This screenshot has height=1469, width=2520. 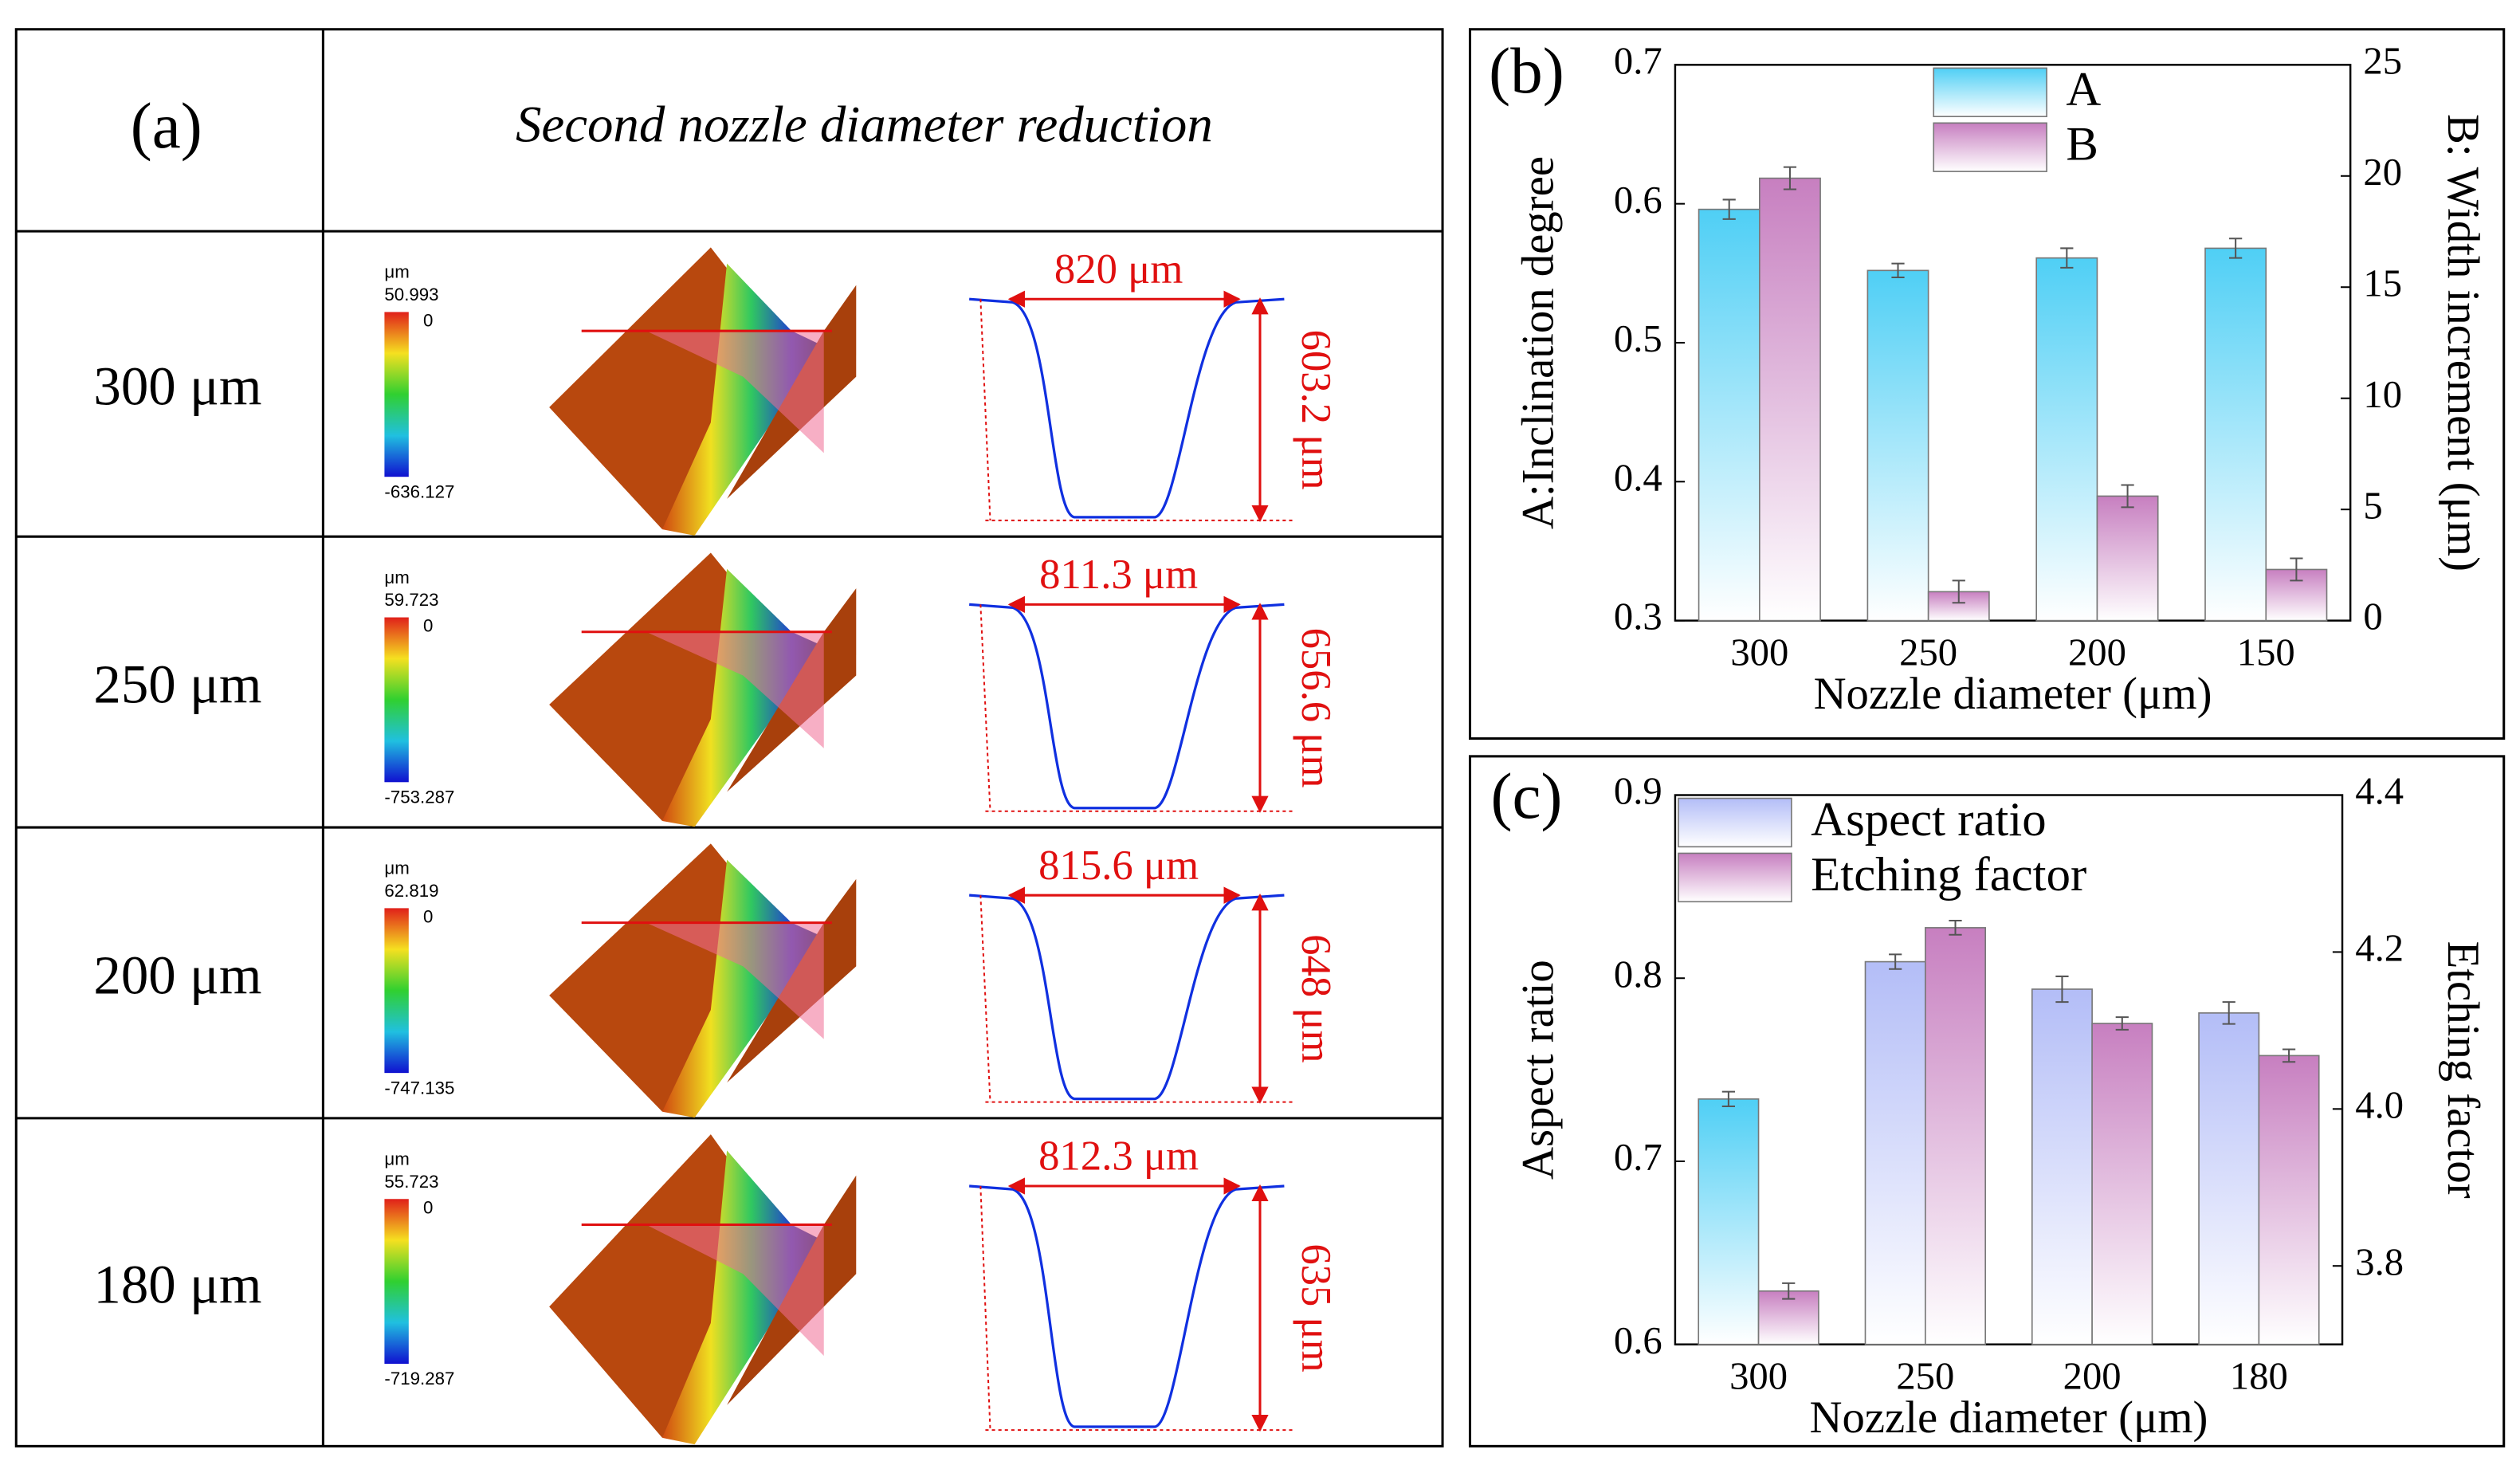 What do you see at coordinates (2380, 948) in the screenshot?
I see `tick-label: 4.2` at bounding box center [2380, 948].